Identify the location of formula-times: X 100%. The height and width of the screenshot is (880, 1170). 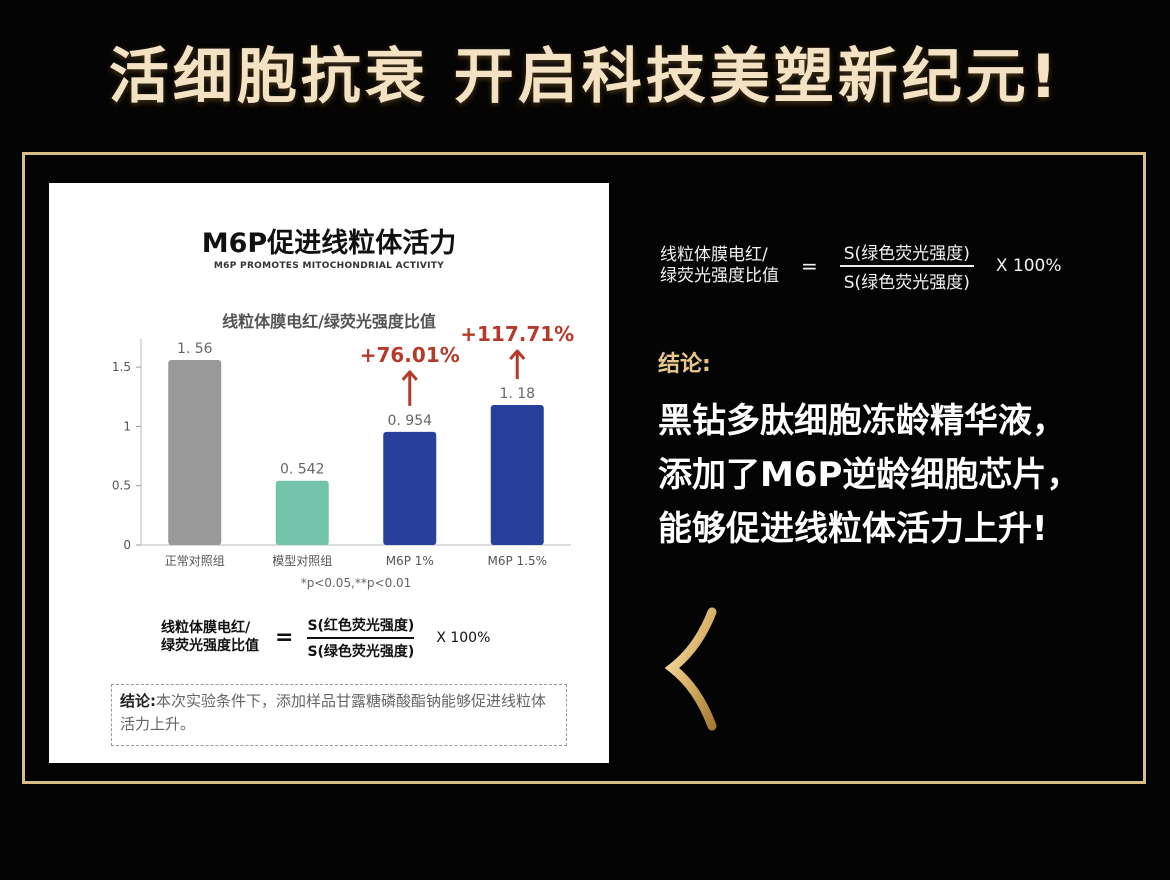
(463, 637).